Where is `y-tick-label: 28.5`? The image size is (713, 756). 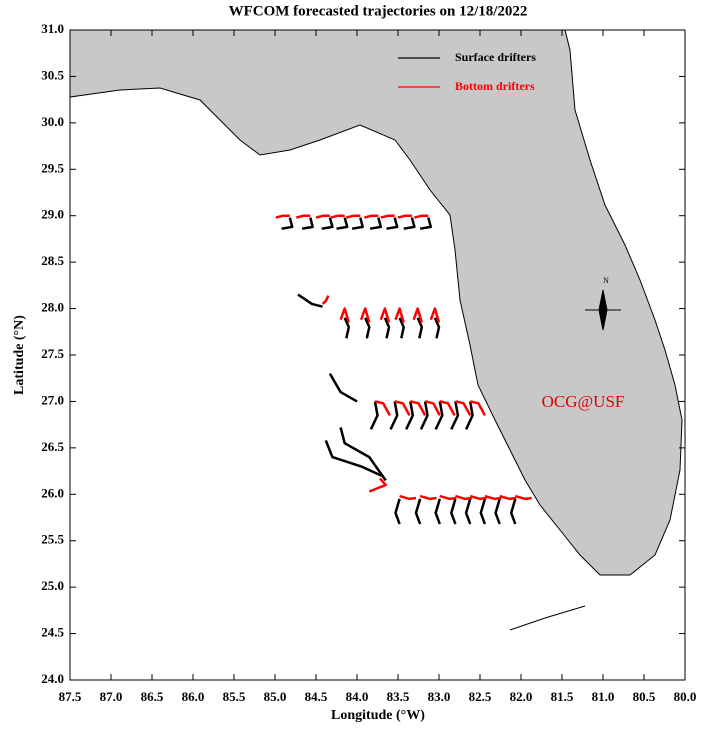
y-tick-label: 28.5 is located at coordinates (52, 260).